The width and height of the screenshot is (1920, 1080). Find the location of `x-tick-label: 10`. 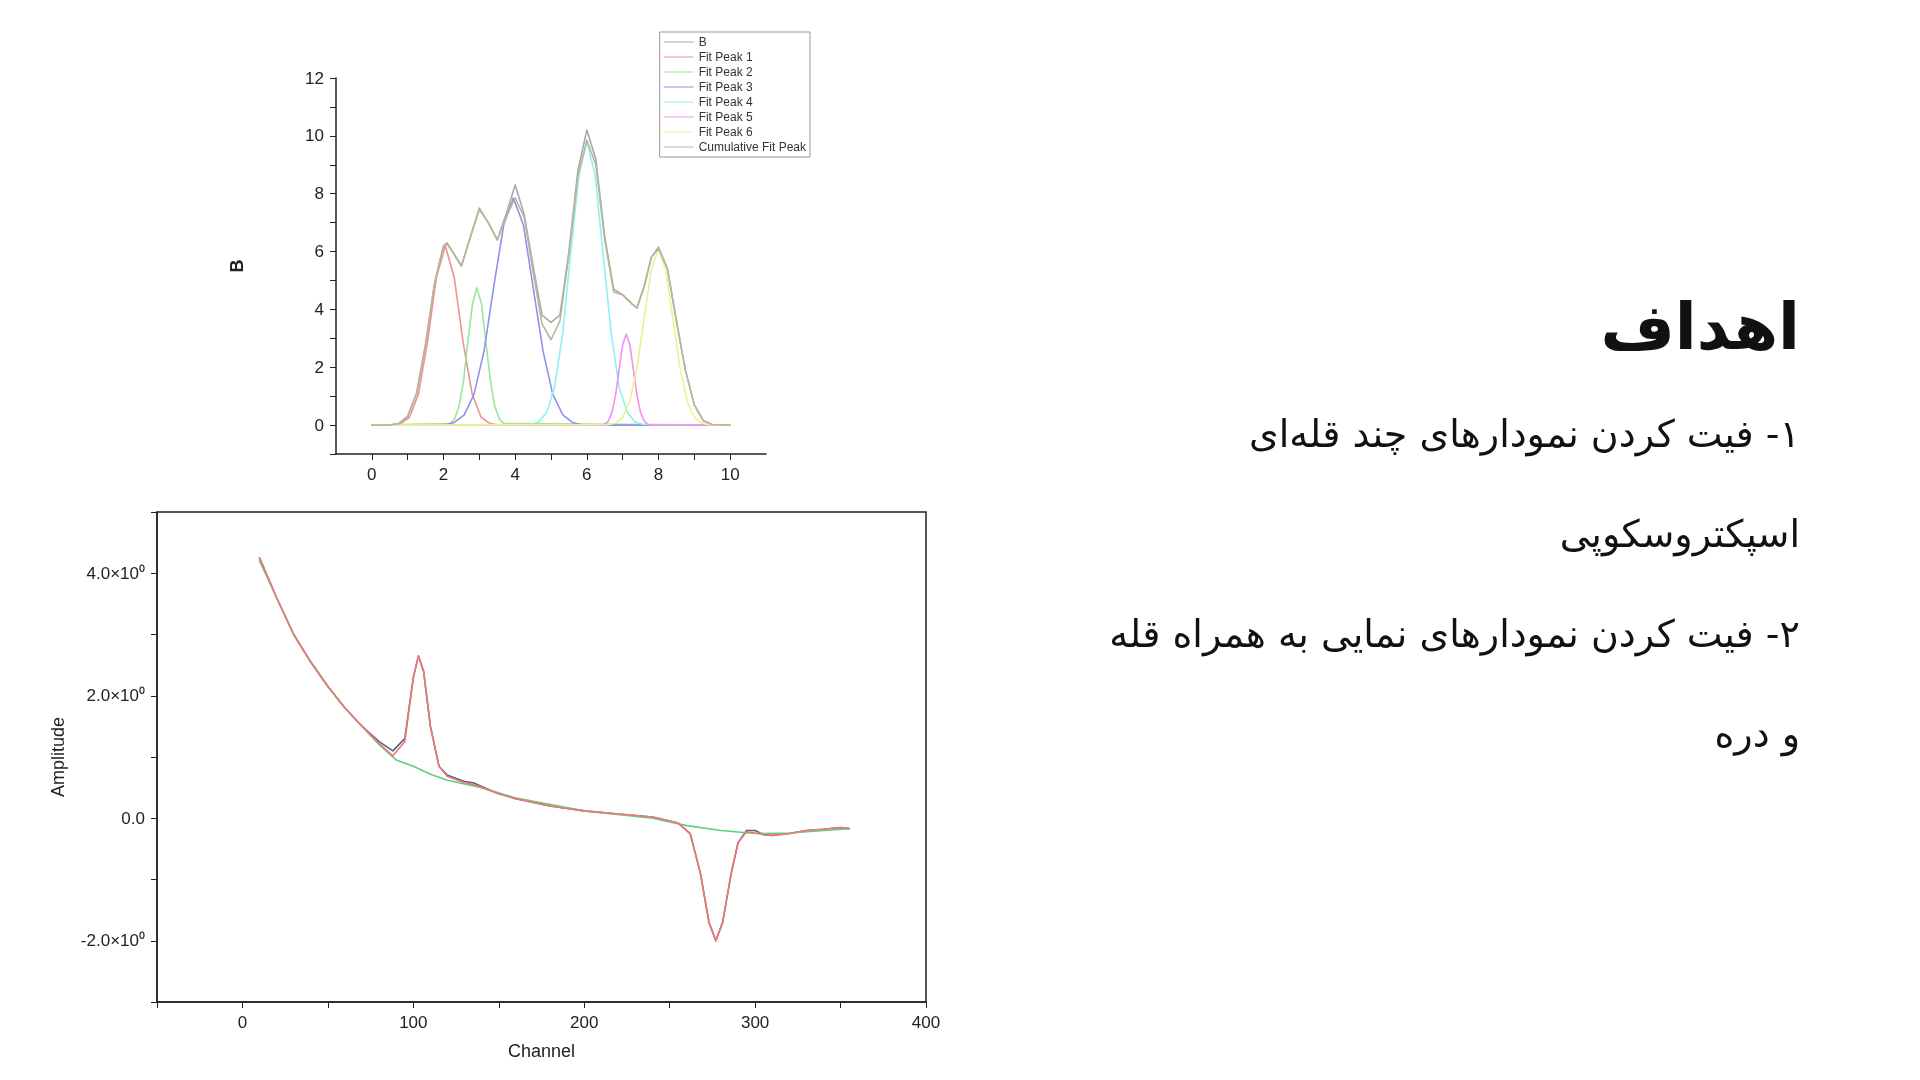

x-tick-label: 10 is located at coordinates (730, 474).